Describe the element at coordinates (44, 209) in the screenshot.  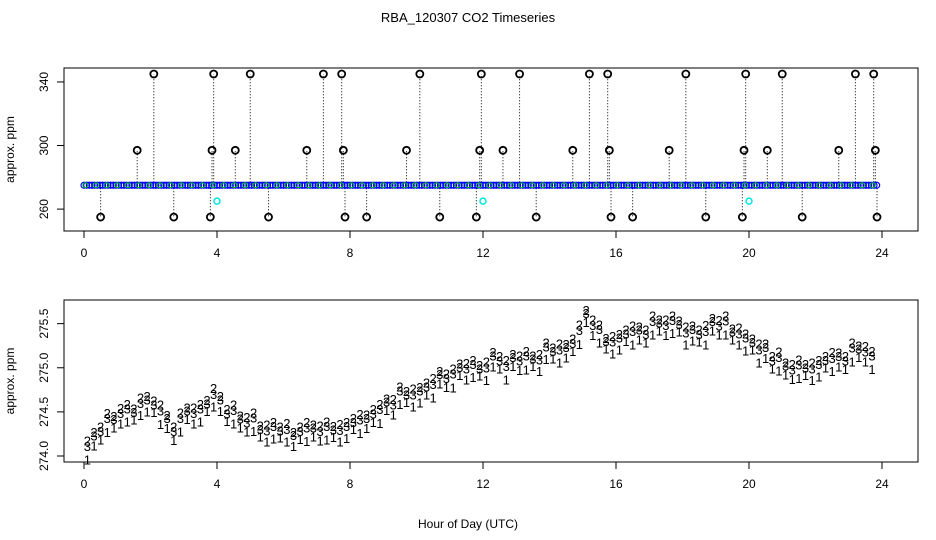
I see `y-tick-label: 260` at that location.